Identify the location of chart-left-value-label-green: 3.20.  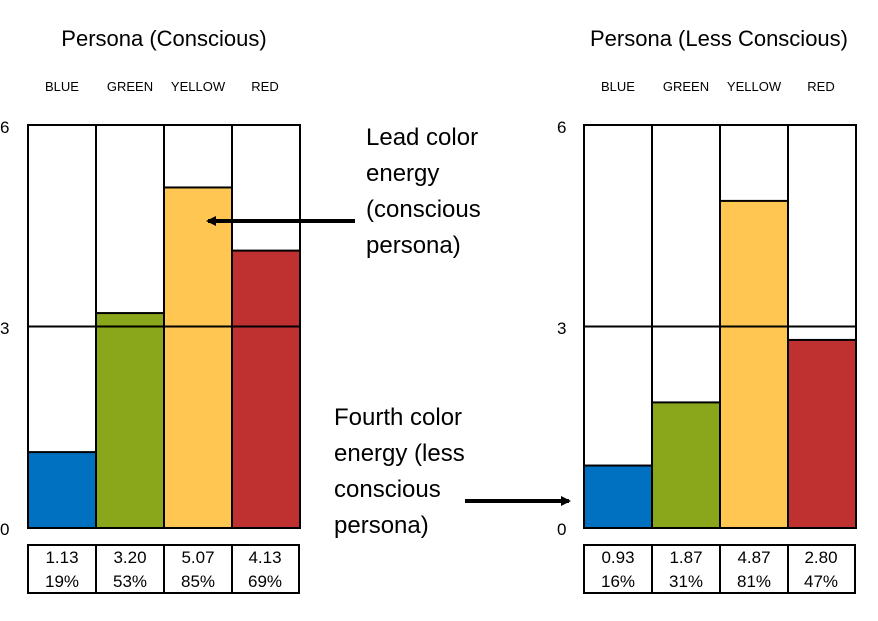
(129, 557).